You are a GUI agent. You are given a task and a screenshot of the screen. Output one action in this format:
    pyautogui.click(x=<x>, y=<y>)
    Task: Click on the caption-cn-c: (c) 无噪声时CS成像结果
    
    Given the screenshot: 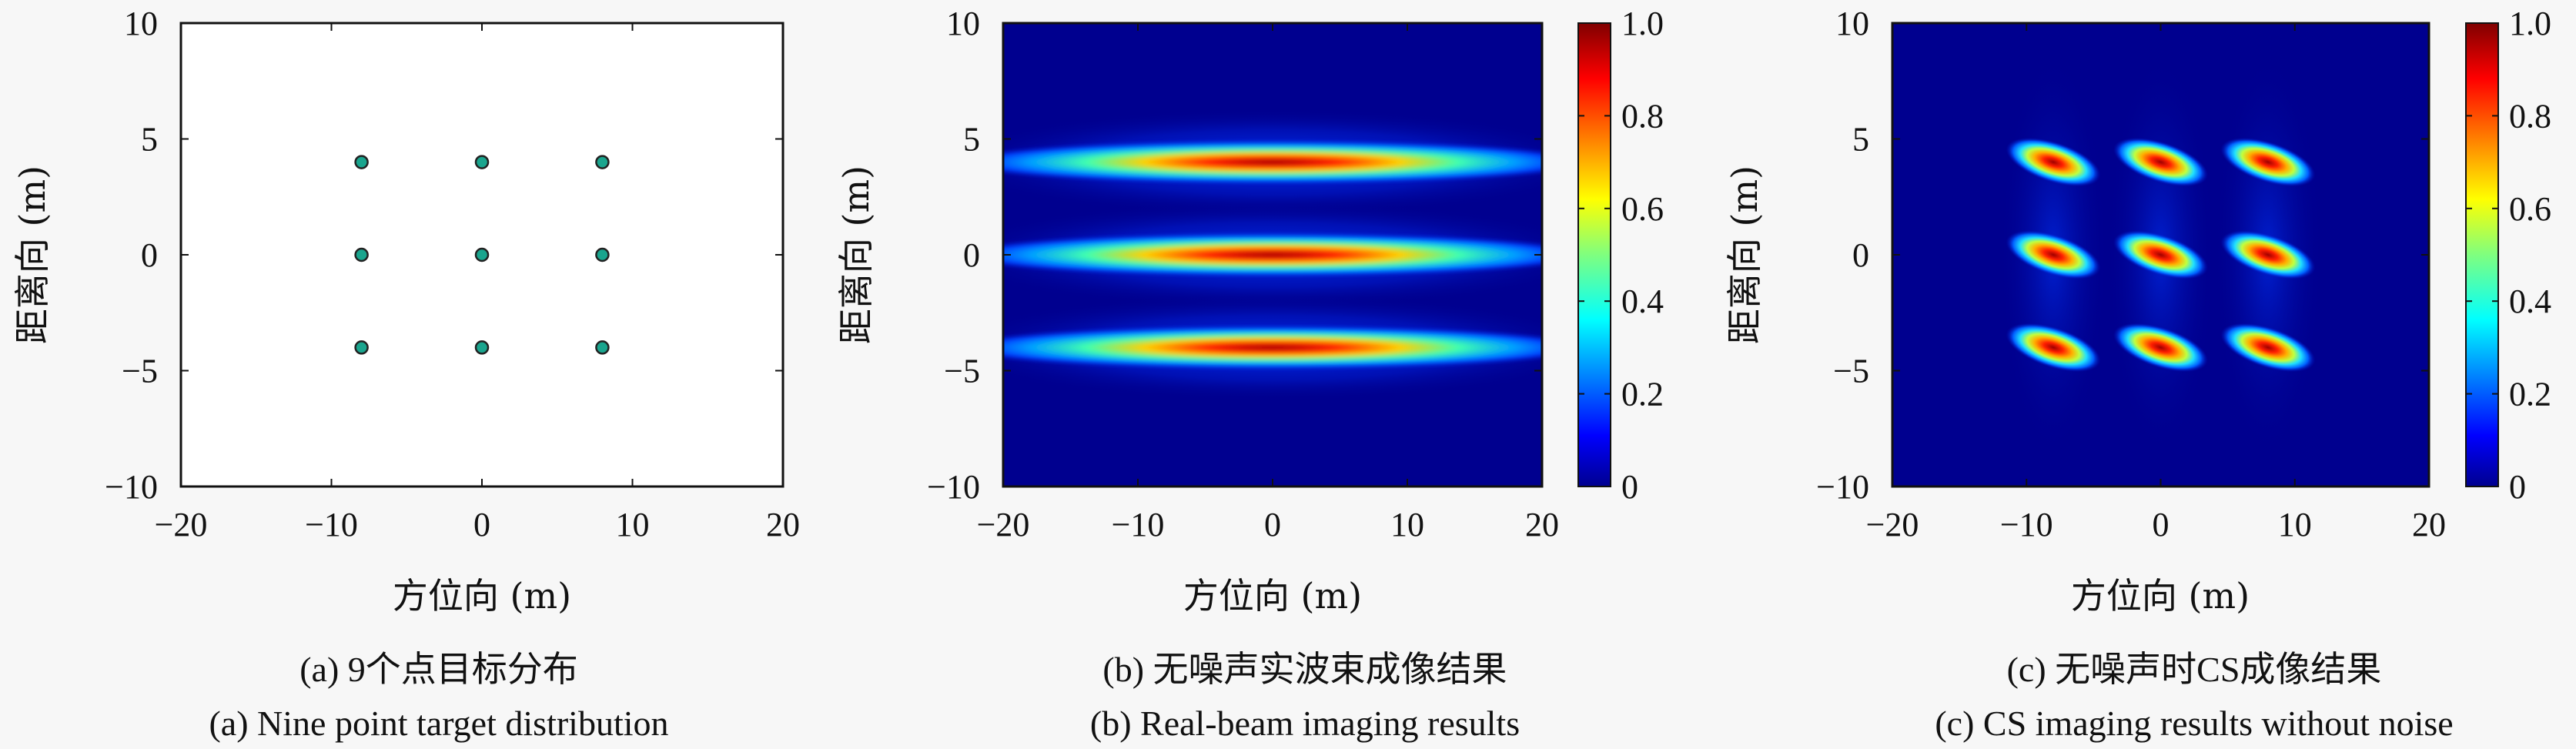 What is the action you would take?
    pyautogui.click(x=2194, y=669)
    